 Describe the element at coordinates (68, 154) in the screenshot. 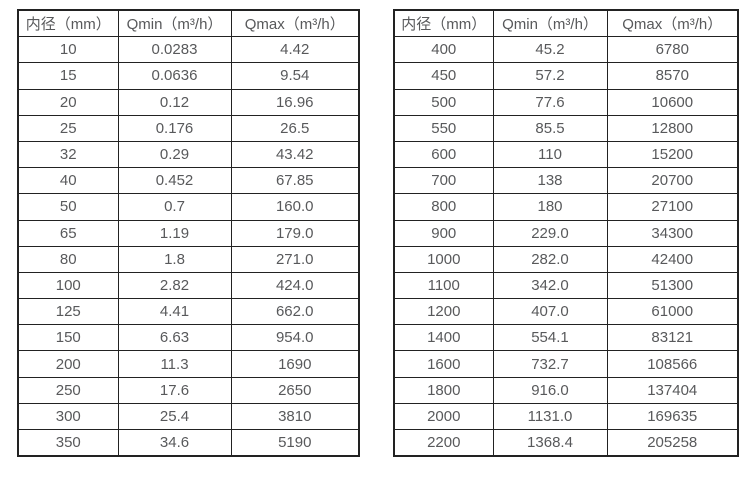

I see `table-cell: 32` at that location.